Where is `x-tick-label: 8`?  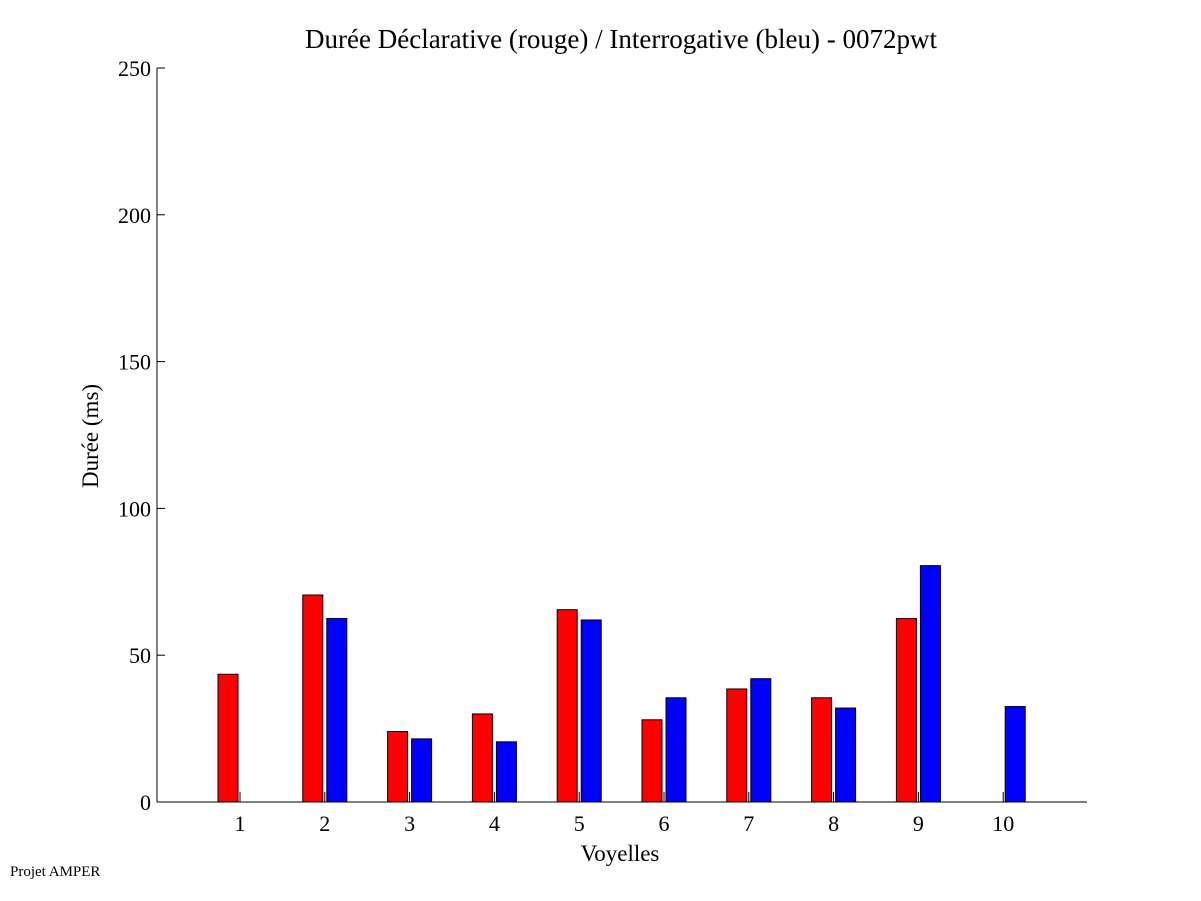 x-tick-label: 8 is located at coordinates (833, 823).